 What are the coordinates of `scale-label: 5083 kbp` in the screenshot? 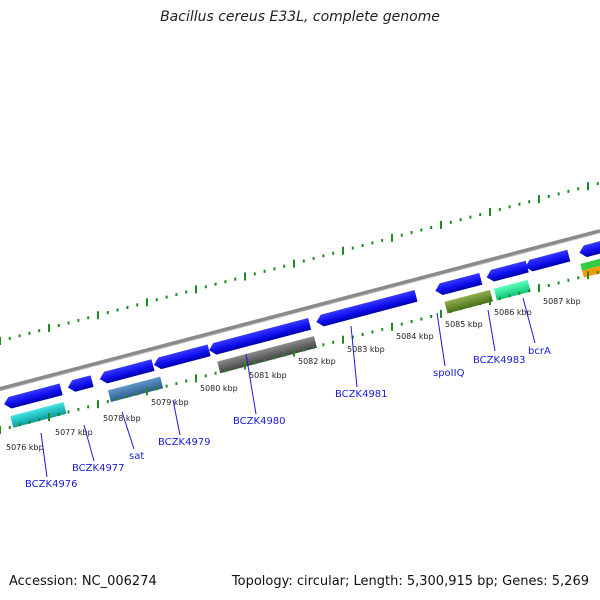 It's located at (366, 349).